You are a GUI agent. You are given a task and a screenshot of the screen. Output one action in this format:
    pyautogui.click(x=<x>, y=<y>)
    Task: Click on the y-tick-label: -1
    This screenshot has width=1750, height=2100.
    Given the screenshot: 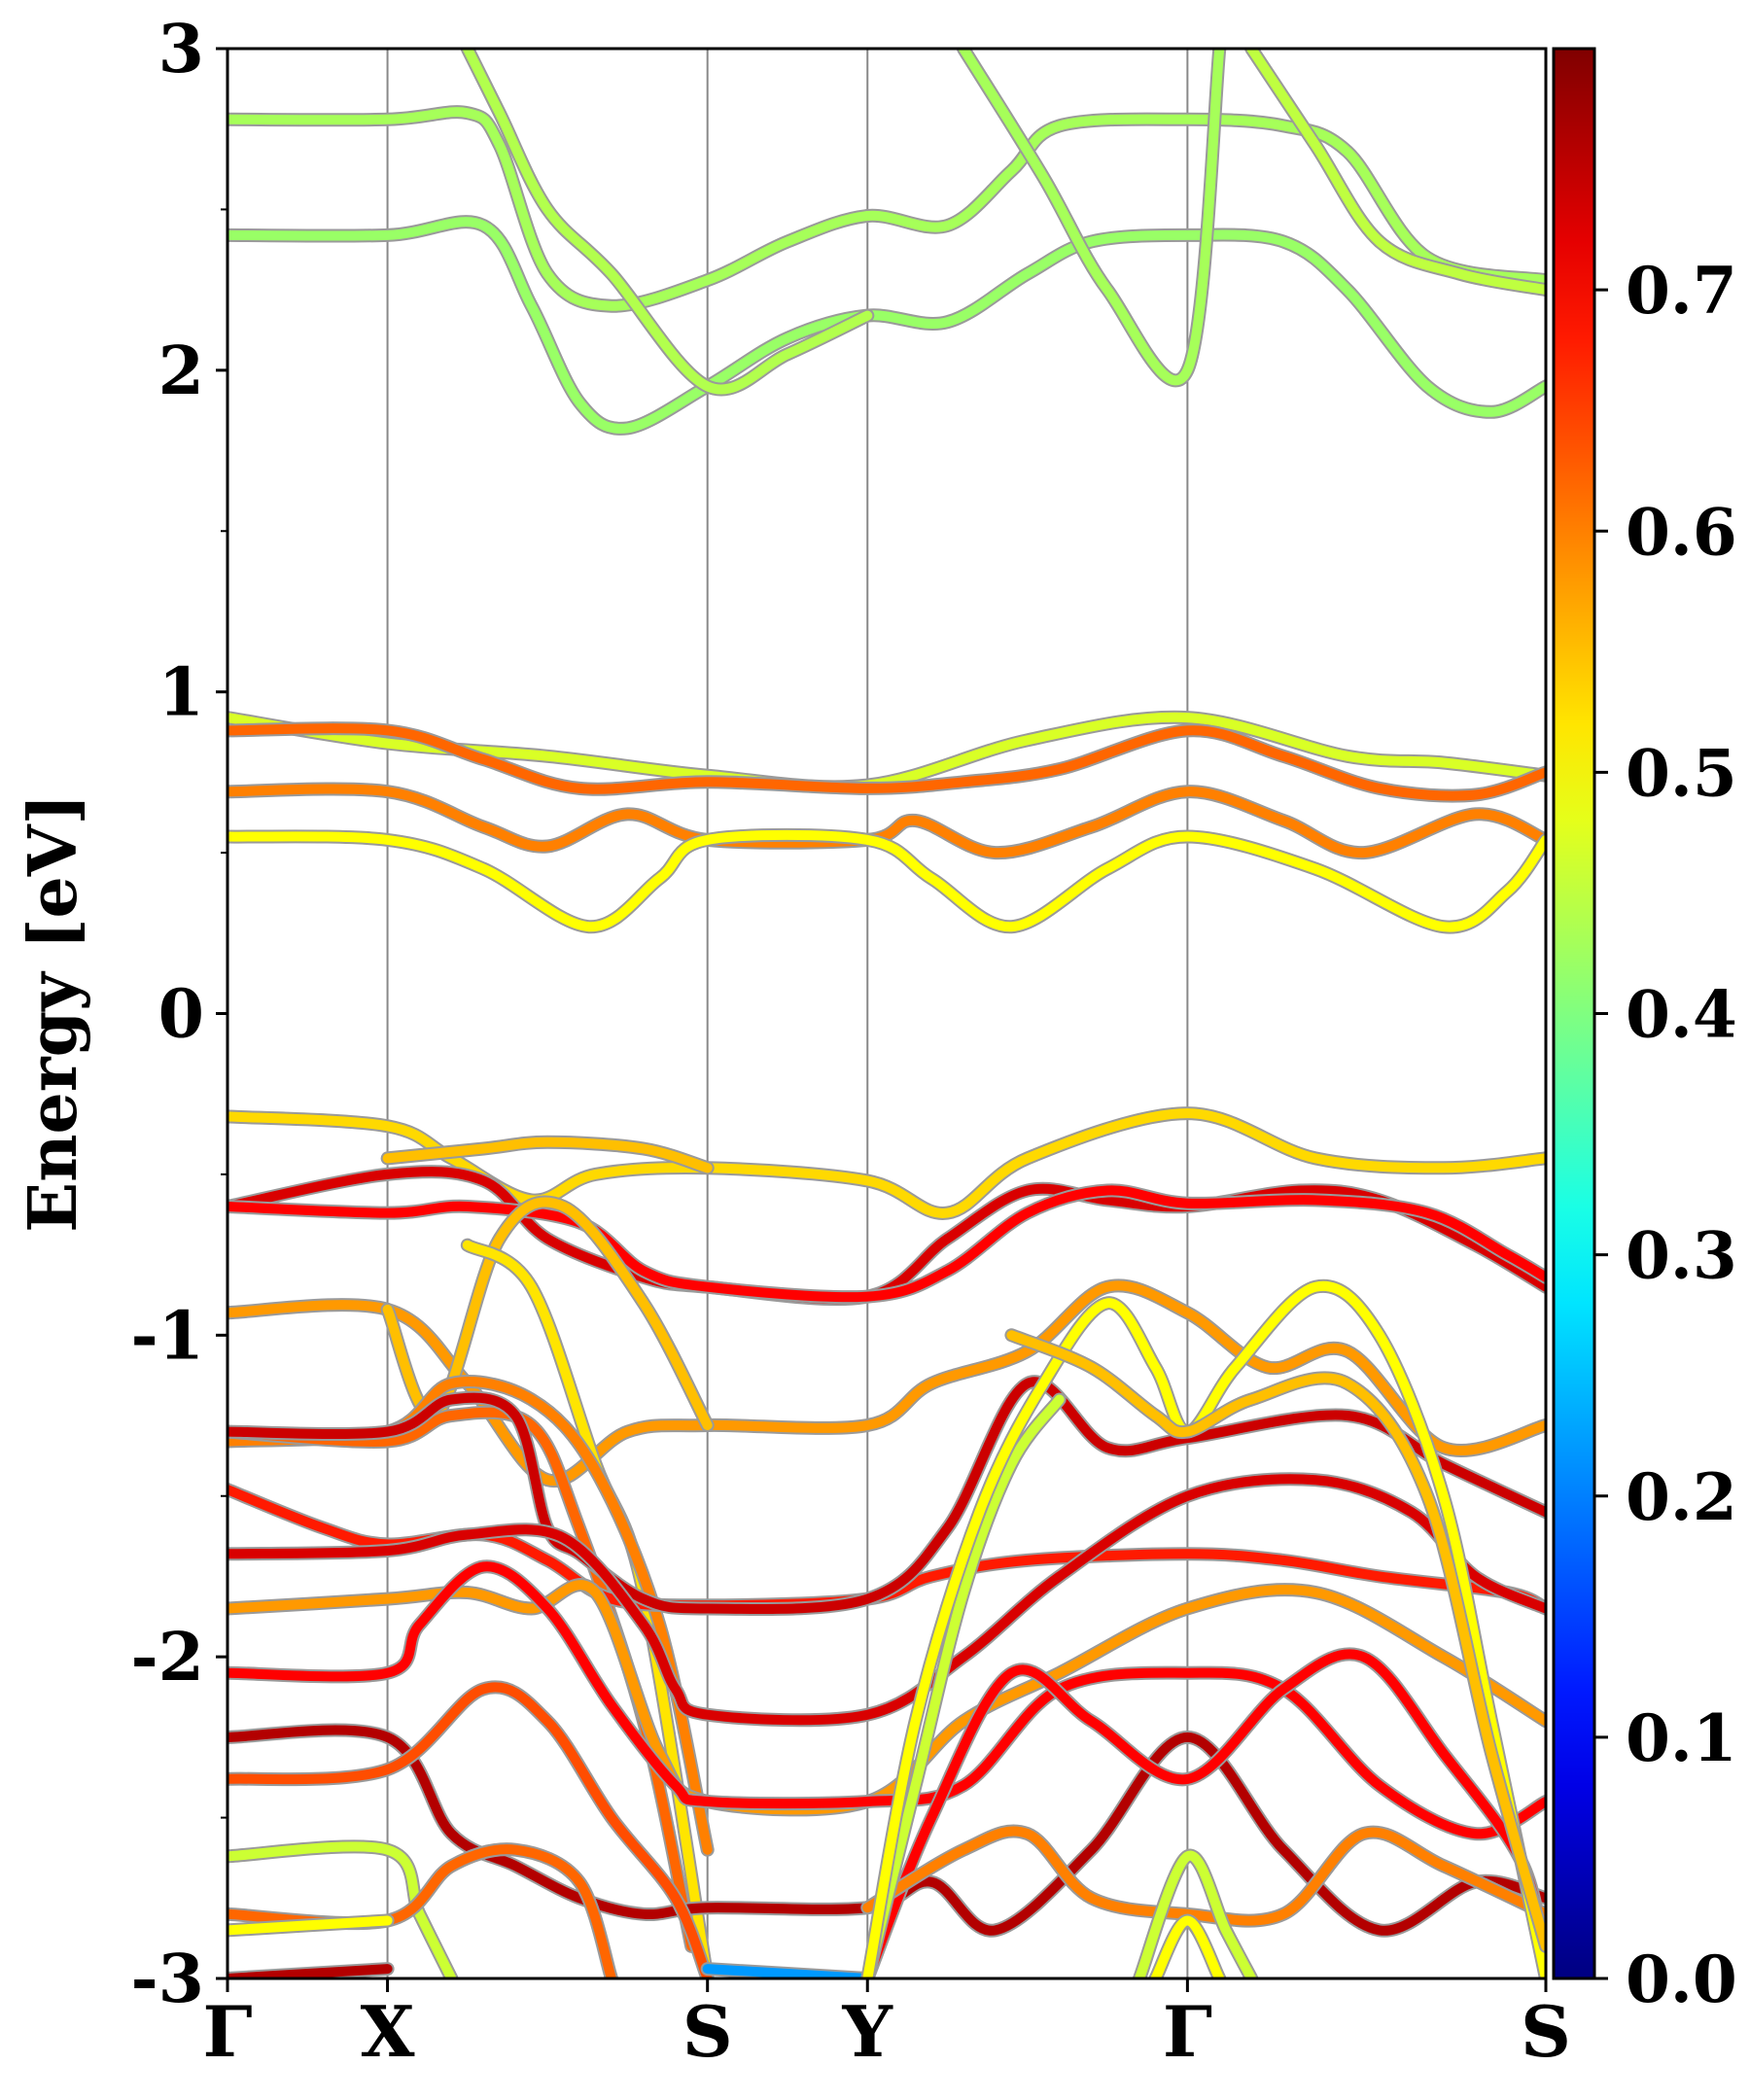 What is the action you would take?
    pyautogui.click(x=167, y=1336)
    